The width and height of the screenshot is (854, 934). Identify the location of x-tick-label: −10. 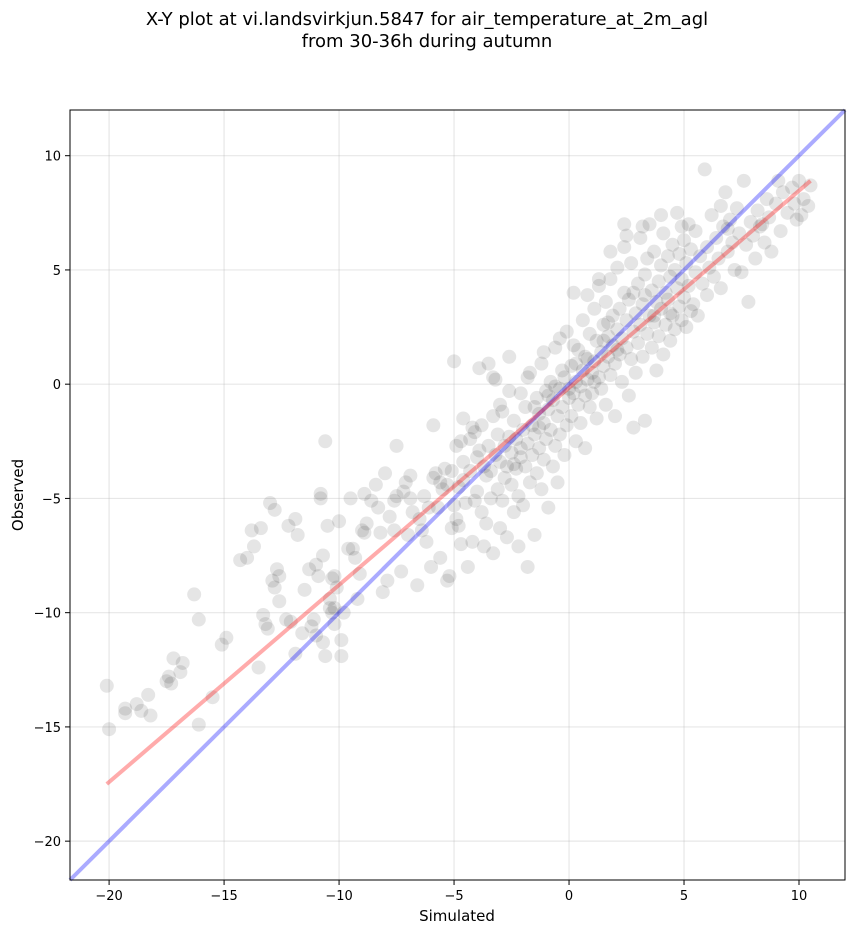
(338, 896).